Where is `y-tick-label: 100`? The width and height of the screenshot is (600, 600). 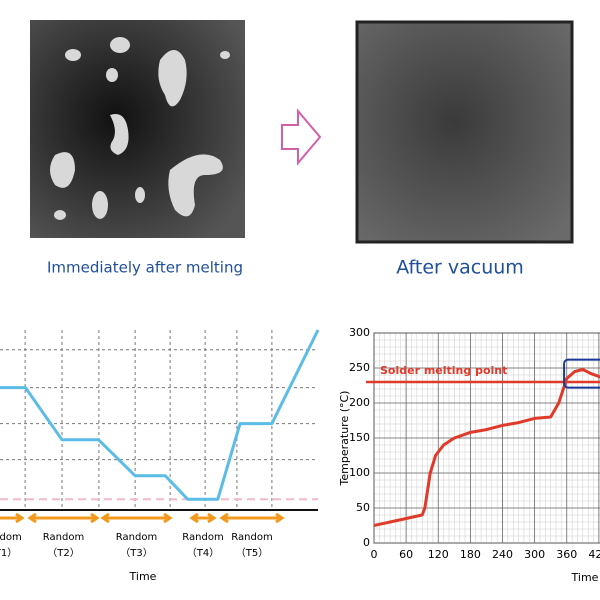
y-tick-label: 100 is located at coordinates (359, 472).